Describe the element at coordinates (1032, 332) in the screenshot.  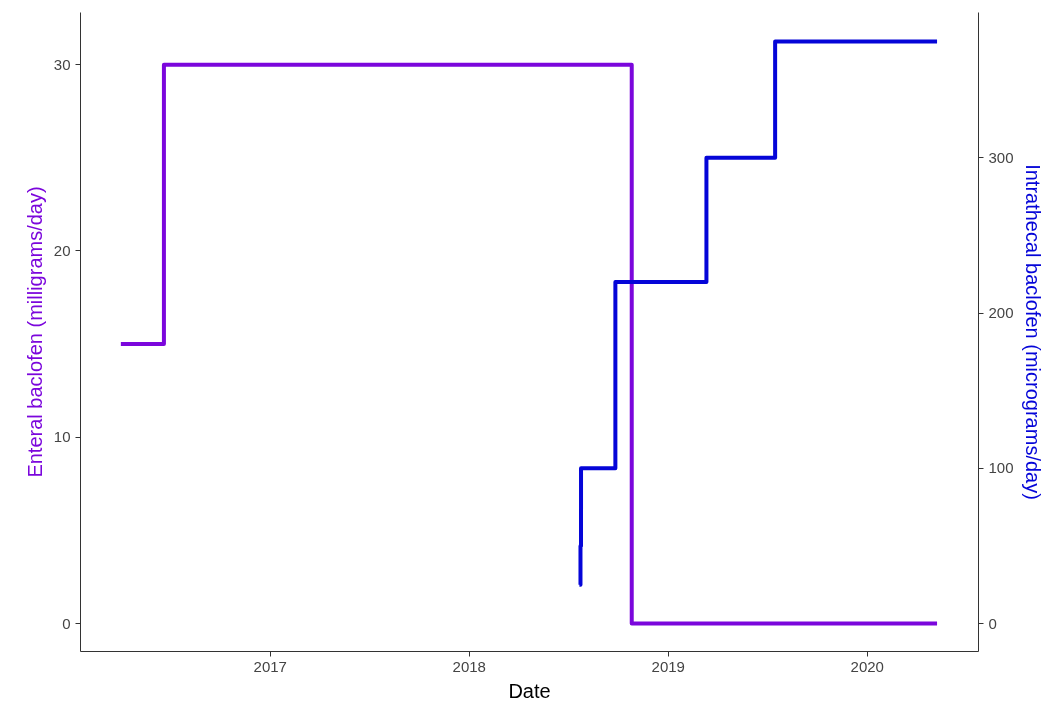
I see `y2-axis-title: Intrathecal baclofen (micrograms/day)` at that location.